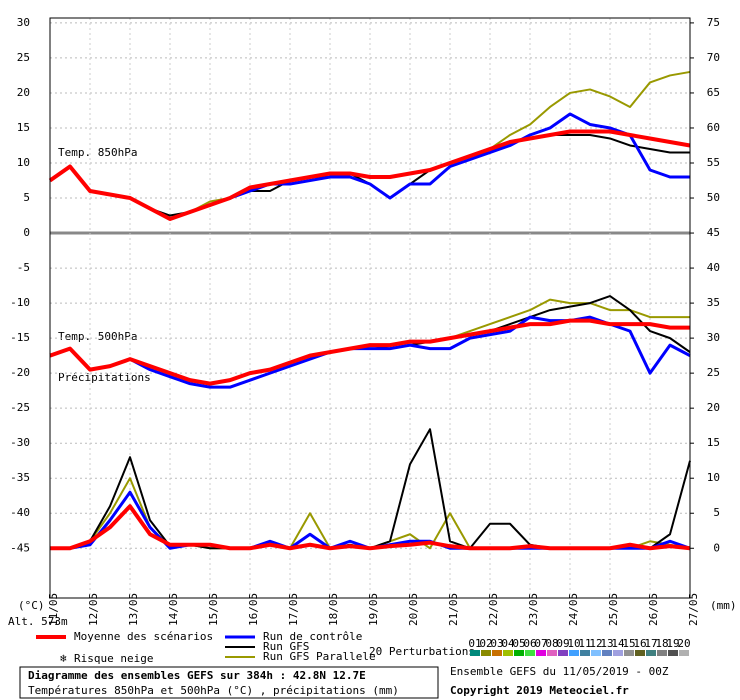 Image resolution: width=740 pixels, height=700 pixels. Describe the element at coordinates (716, 547) in the screenshot. I see `y2-tick-label: 0` at that location.